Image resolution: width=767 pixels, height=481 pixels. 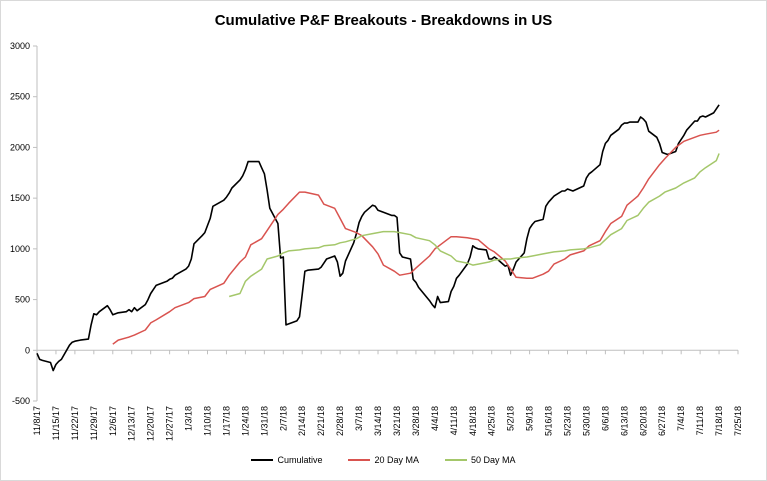 What do you see at coordinates (283, 418) in the screenshot?
I see `x-tick-label: 2/7/18` at bounding box center [283, 418].